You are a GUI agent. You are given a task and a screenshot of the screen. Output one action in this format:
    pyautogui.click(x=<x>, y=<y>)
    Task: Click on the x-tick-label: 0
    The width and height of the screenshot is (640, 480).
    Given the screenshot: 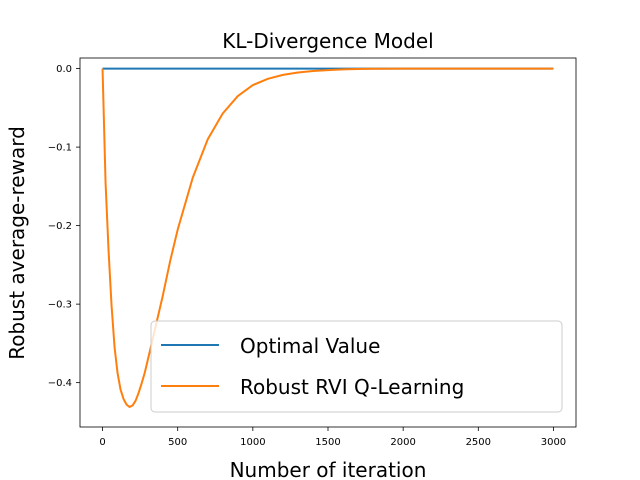 What is the action you would take?
    pyautogui.click(x=102, y=442)
    